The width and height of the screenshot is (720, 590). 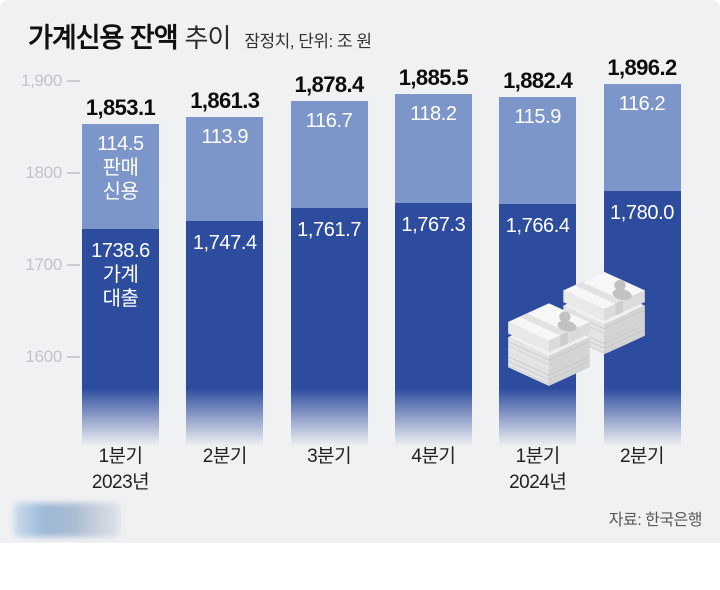 What do you see at coordinates (120, 299) in the screenshot?
I see `household-loan-series-name: 대출` at bounding box center [120, 299].